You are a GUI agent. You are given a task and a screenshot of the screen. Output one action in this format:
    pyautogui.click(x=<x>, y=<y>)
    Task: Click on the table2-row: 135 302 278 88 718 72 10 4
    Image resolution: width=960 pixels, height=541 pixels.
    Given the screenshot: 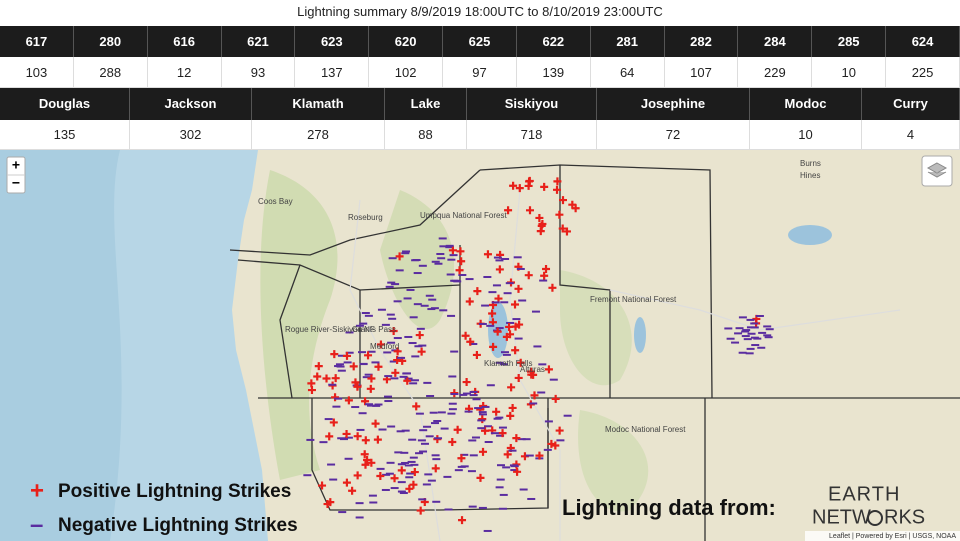 What is the action you would take?
    pyautogui.click(x=480, y=135)
    